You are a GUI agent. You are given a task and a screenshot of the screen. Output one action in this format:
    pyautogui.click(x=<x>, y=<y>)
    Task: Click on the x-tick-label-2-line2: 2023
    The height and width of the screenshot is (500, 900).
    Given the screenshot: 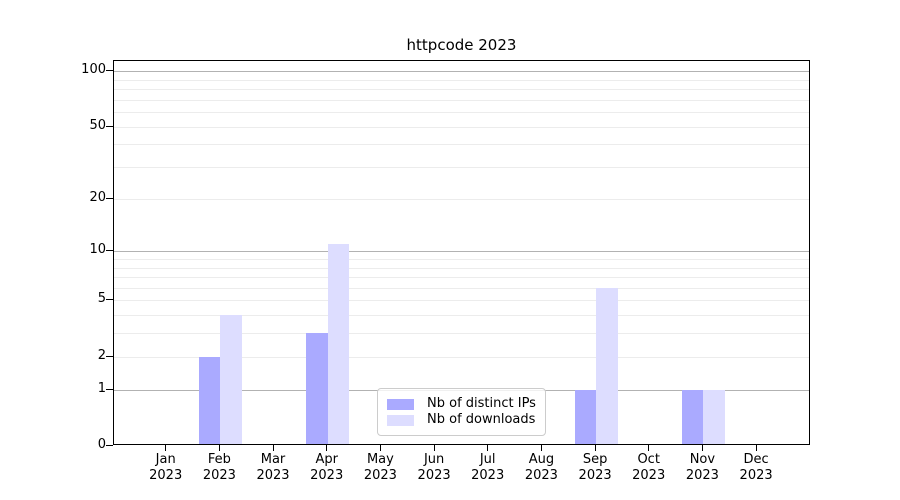 What is the action you would take?
    pyautogui.click(x=273, y=475)
    